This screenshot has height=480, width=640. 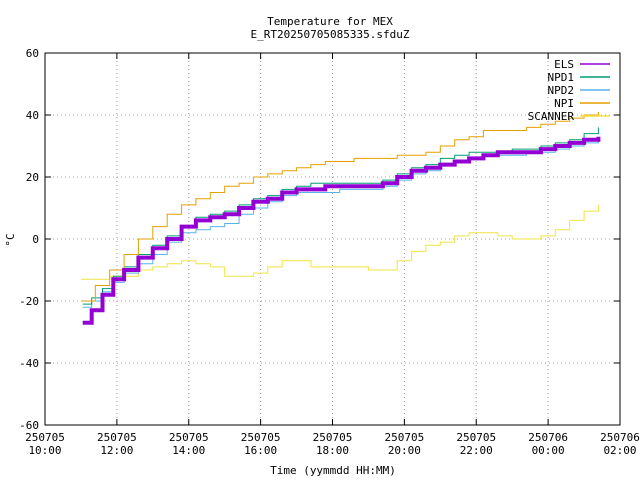 What do you see at coordinates (44, 450) in the screenshot?
I see `x-tick-label-time: 10:00` at bounding box center [44, 450].